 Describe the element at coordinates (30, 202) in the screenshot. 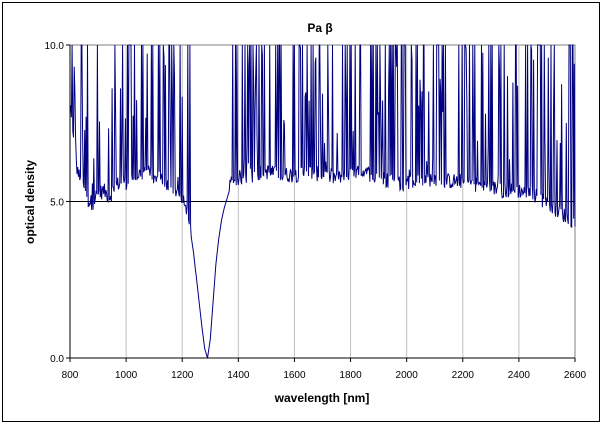

I see `y-axis-title: optical density` at that location.